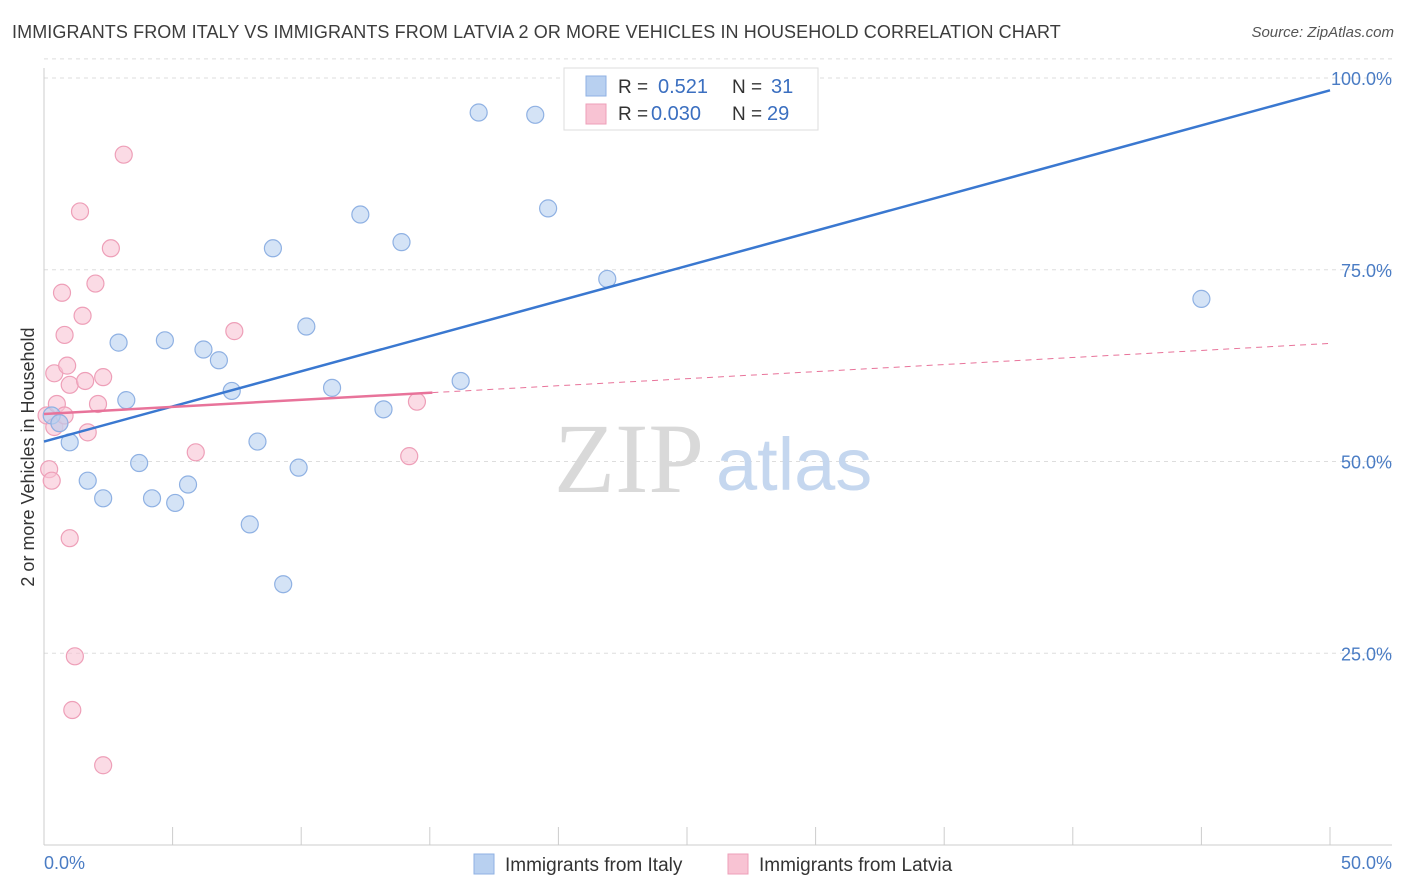 The height and width of the screenshot is (892, 1406). What do you see at coordinates (1366, 654) in the screenshot?
I see `y-tick-label: 25.0%` at bounding box center [1366, 654].